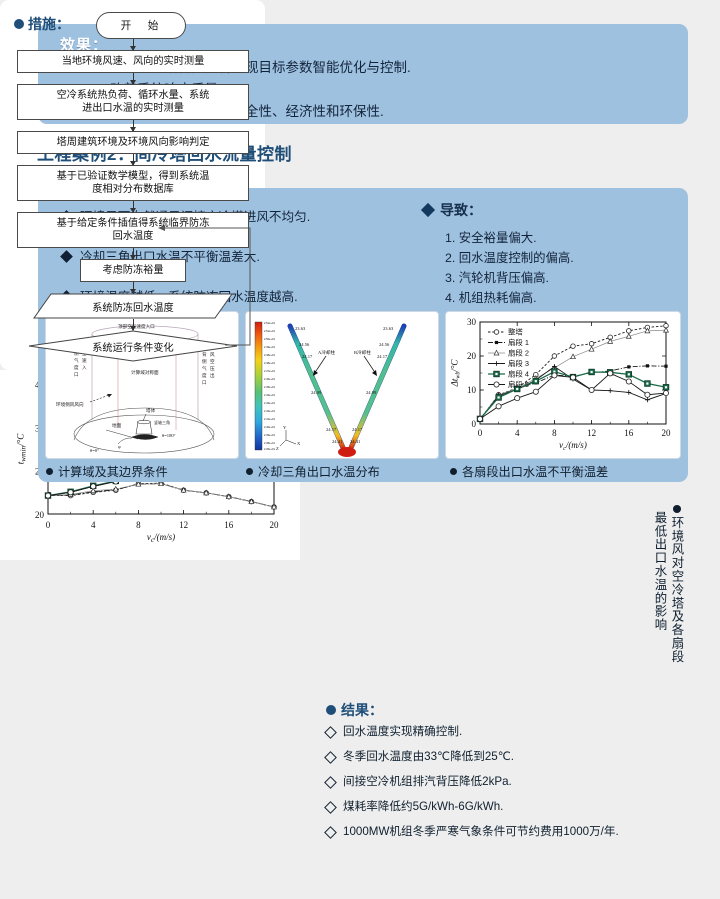 Image resolution: width=720 pixels, height=899 pixels. I want to click on svg-text: φ, so click(119, 446).